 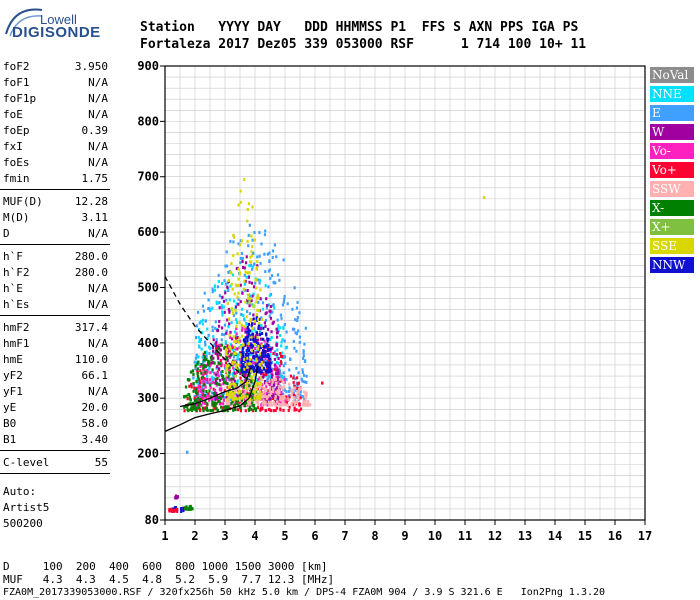 I want to click on y-tick-label: 800, so click(x=148, y=121).